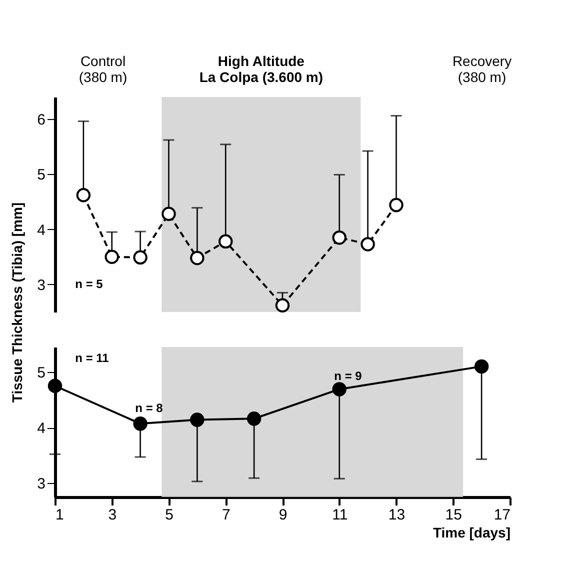 The height and width of the screenshot is (577, 564). Describe the element at coordinates (226, 515) in the screenshot. I see `x-tick-label: 7` at that location.